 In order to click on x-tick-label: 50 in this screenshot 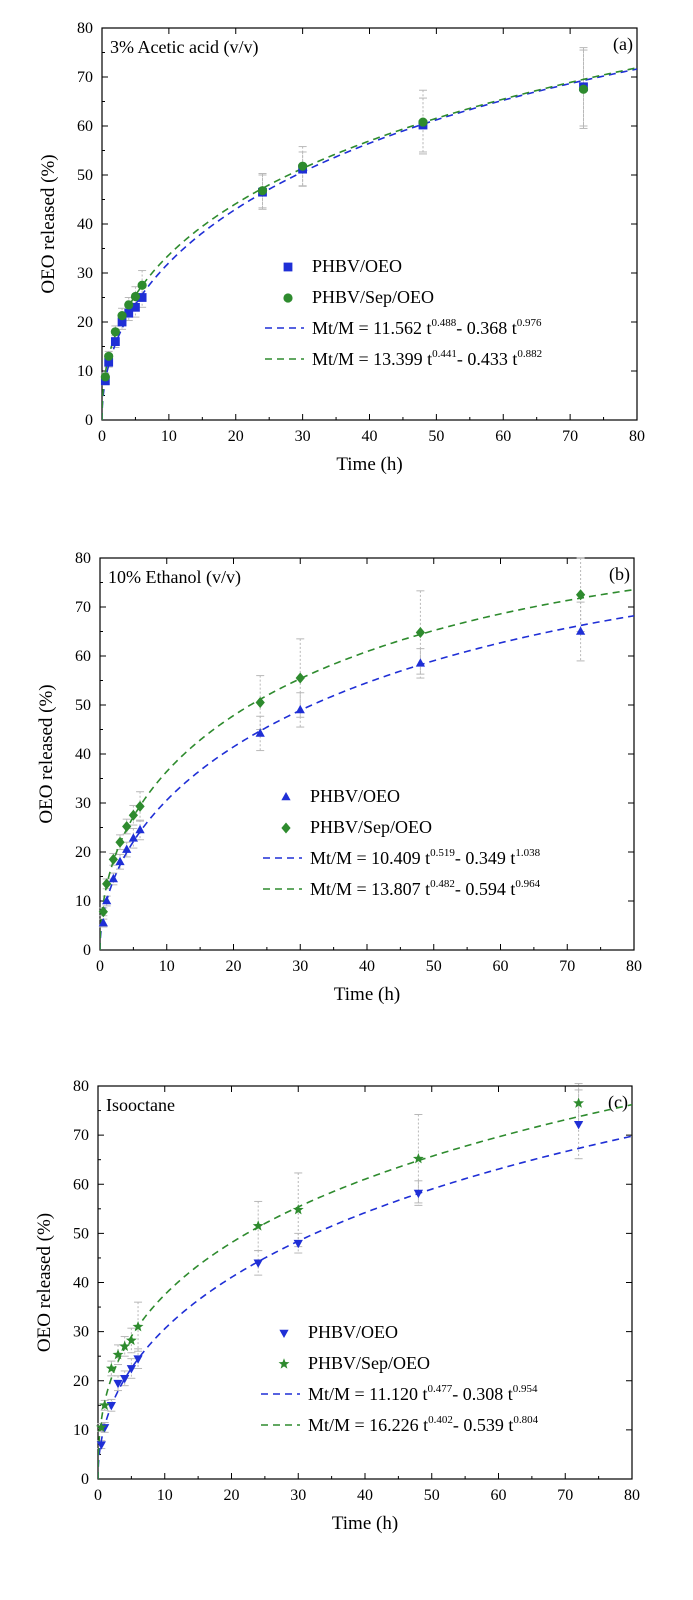, I will do `click(434, 966)`.